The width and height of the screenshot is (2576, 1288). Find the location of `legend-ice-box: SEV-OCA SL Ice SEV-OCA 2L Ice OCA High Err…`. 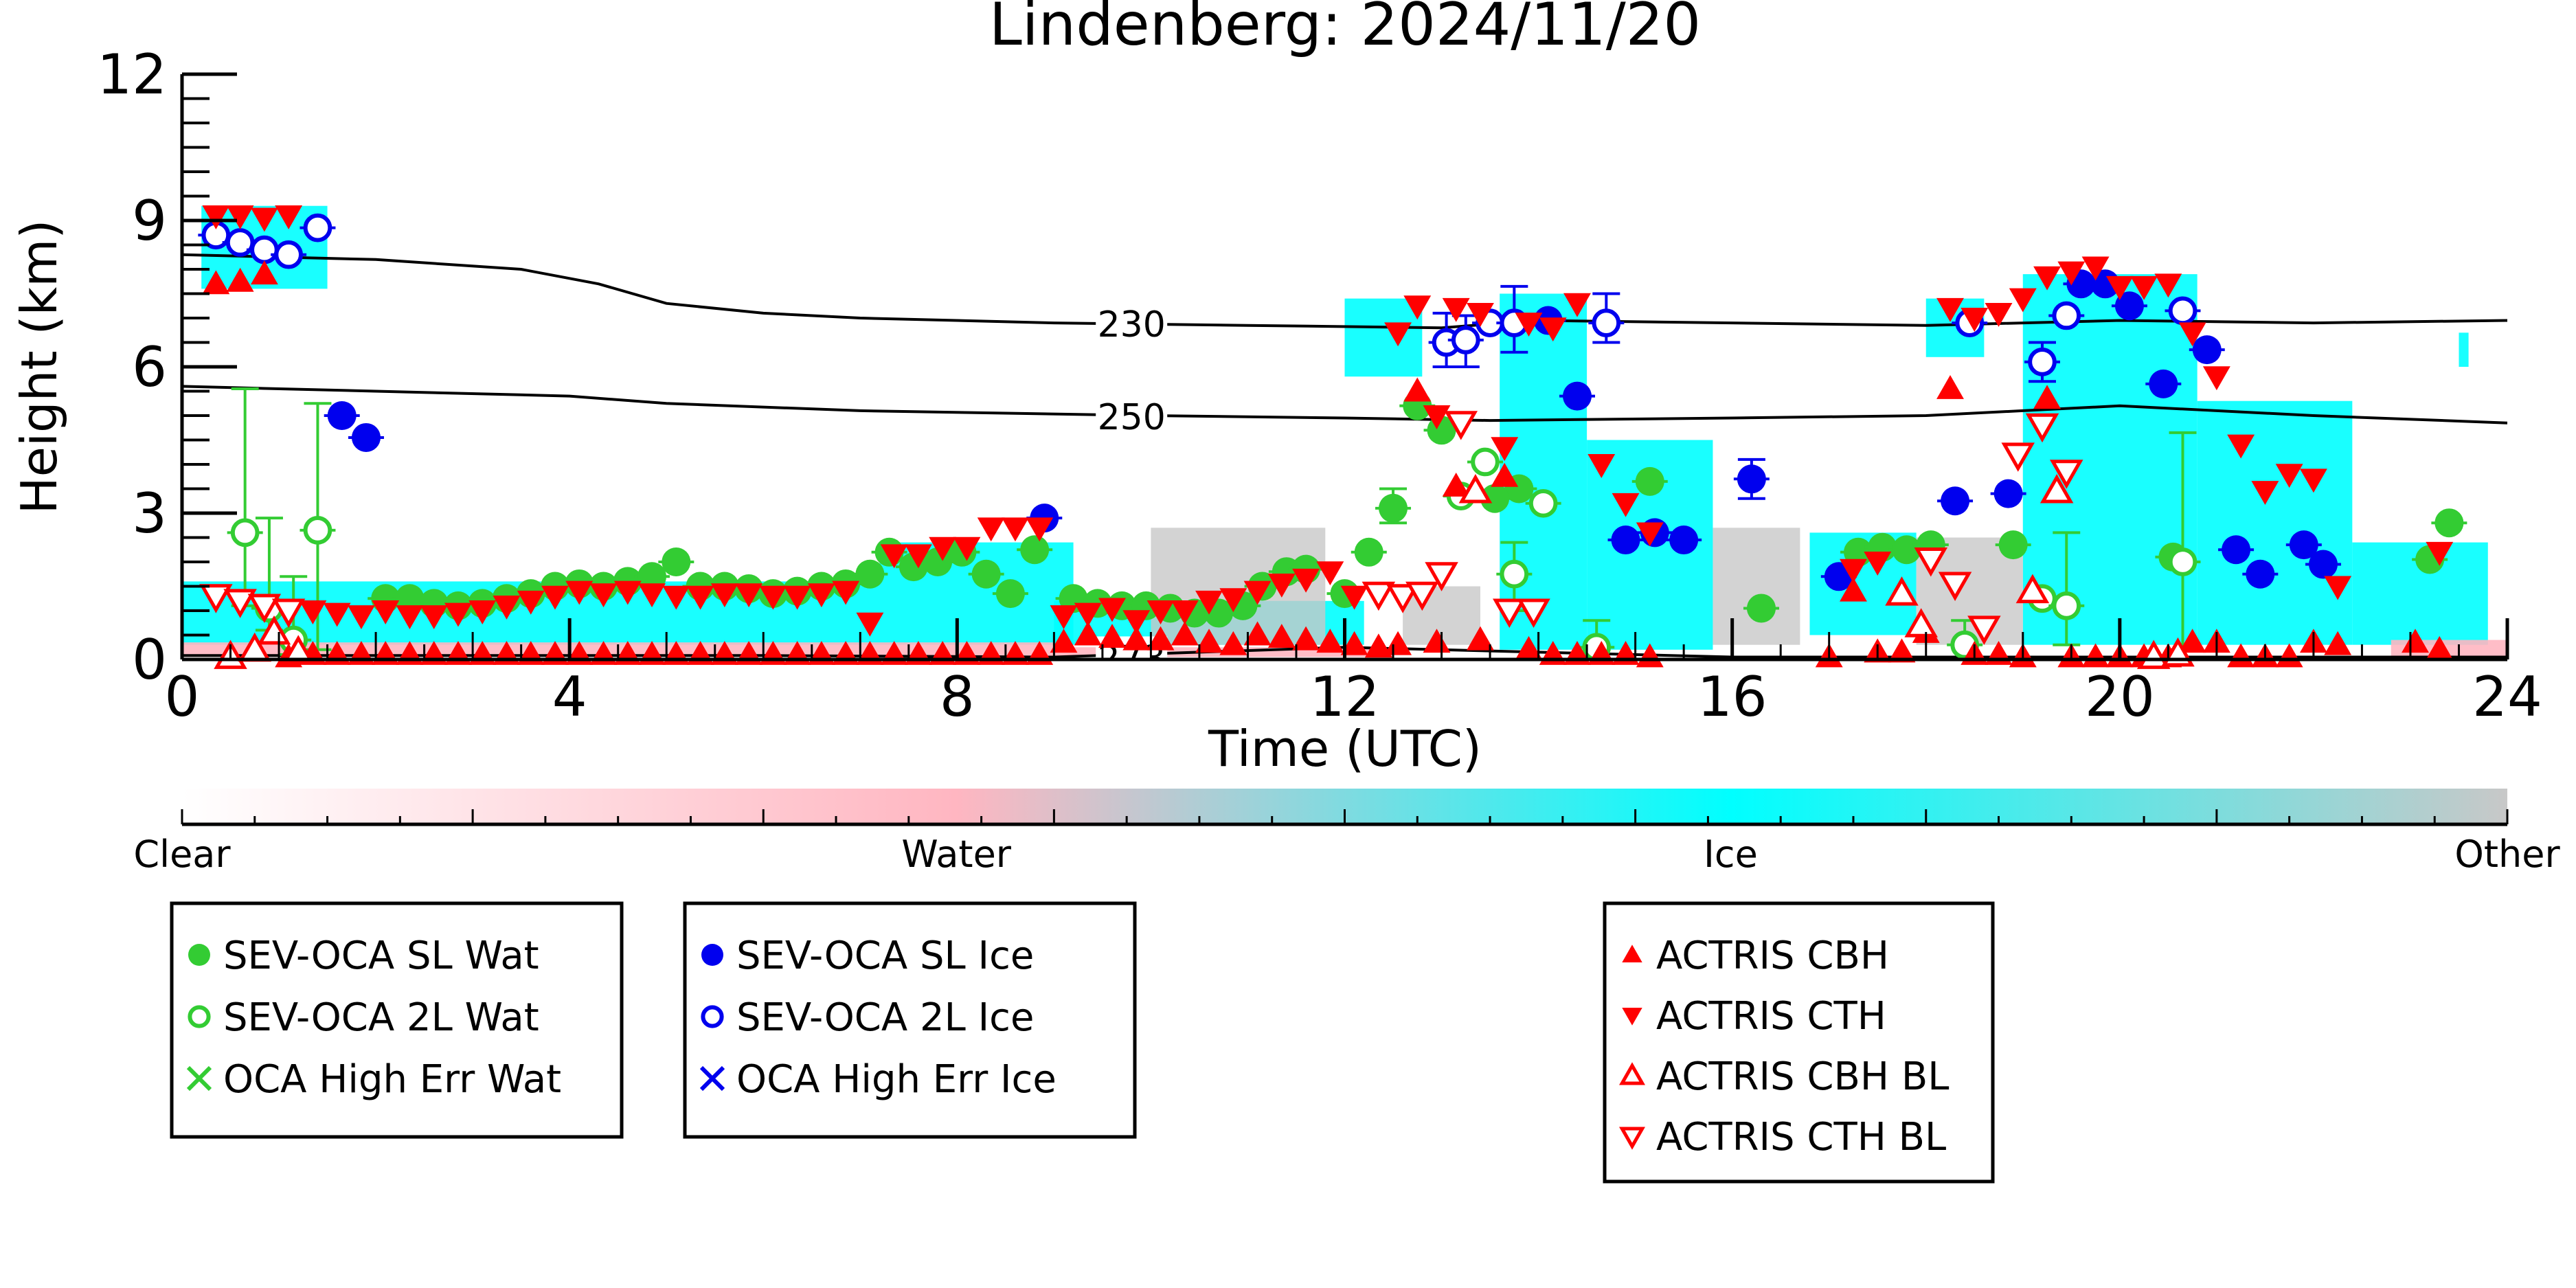

legend-ice-box: SEV-OCA SL Ice SEV-OCA 2L Ice OCA High Err… is located at coordinates (910, 1020).